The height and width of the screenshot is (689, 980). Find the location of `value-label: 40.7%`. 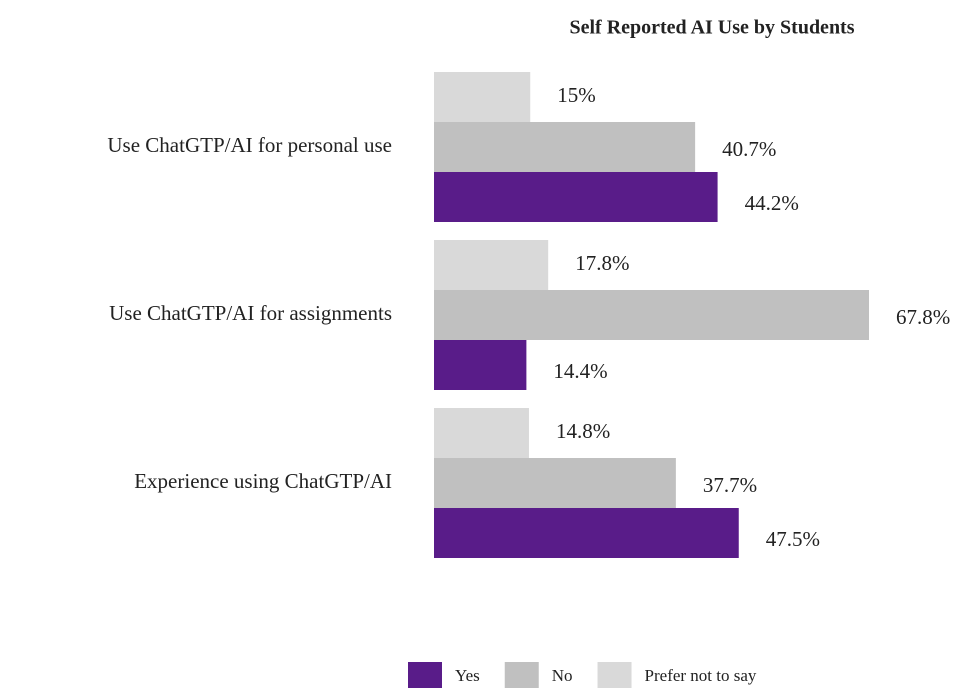

value-label: 40.7% is located at coordinates (749, 149).